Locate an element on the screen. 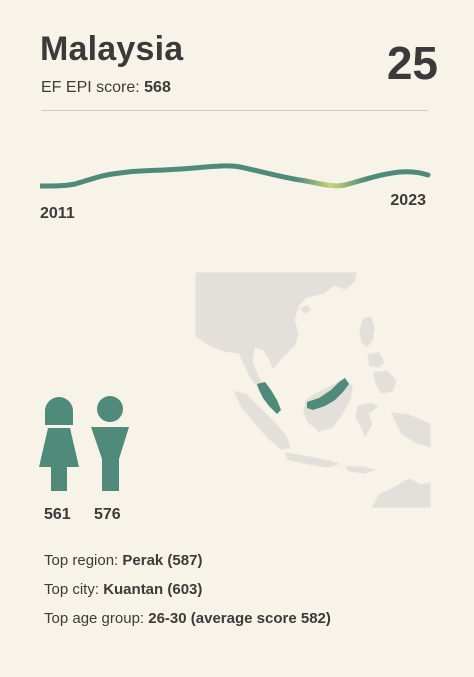  map-new-guinea is located at coordinates (410, 430).